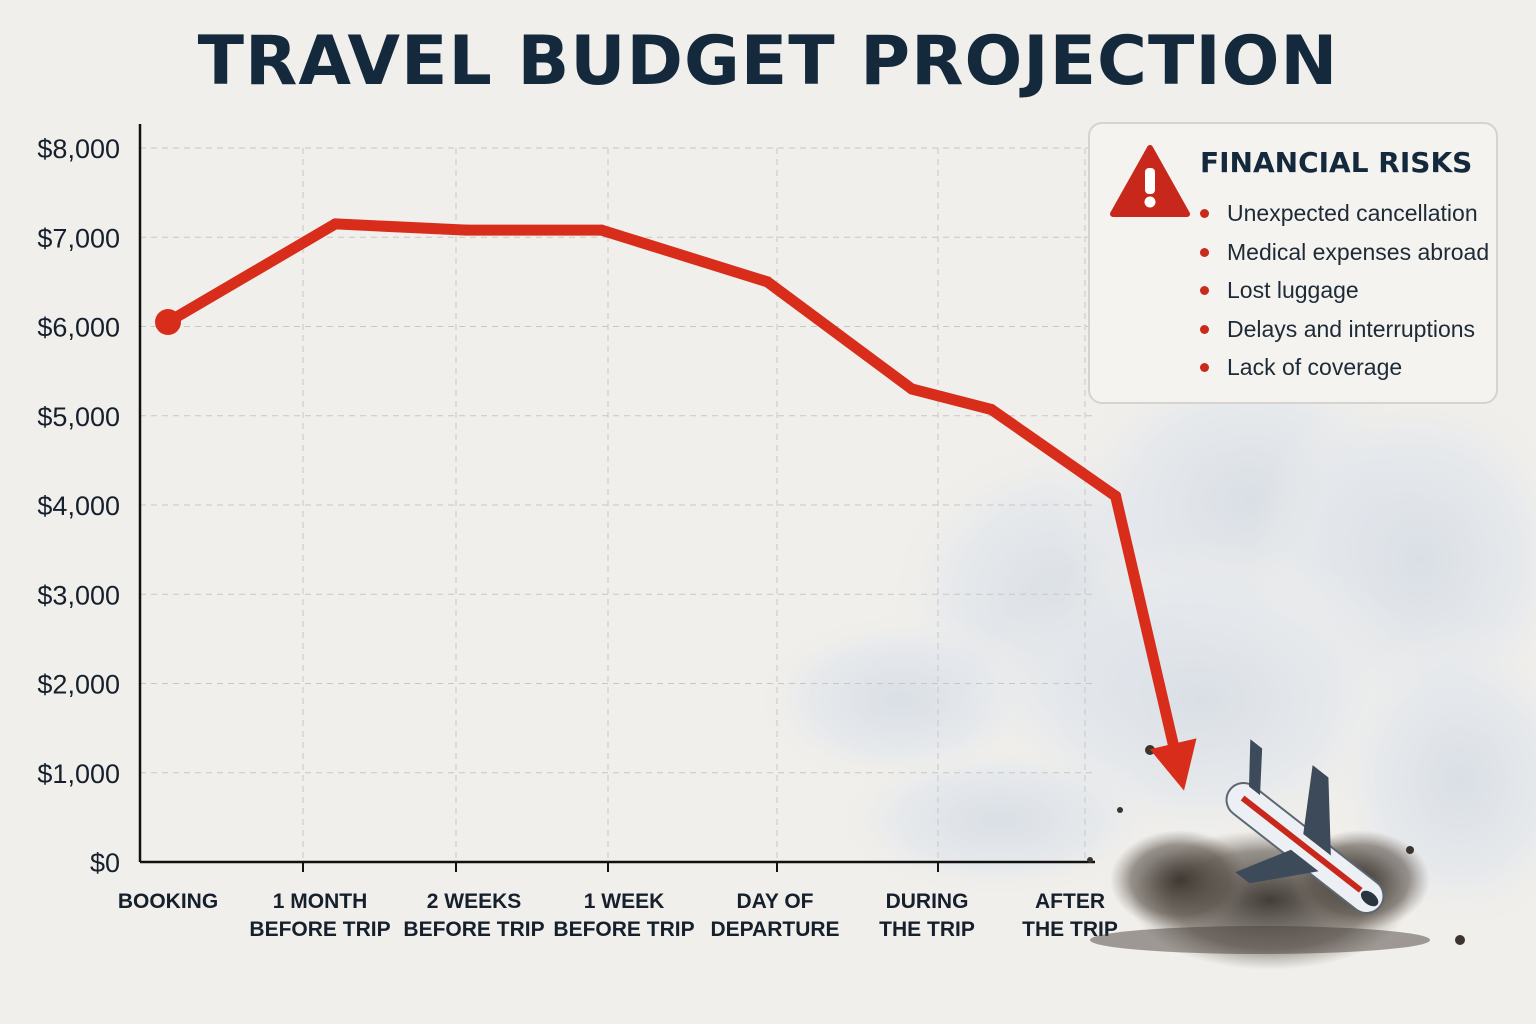  What do you see at coordinates (1293, 290) in the screenshot?
I see `risk-item-label: Lost luggage` at bounding box center [1293, 290].